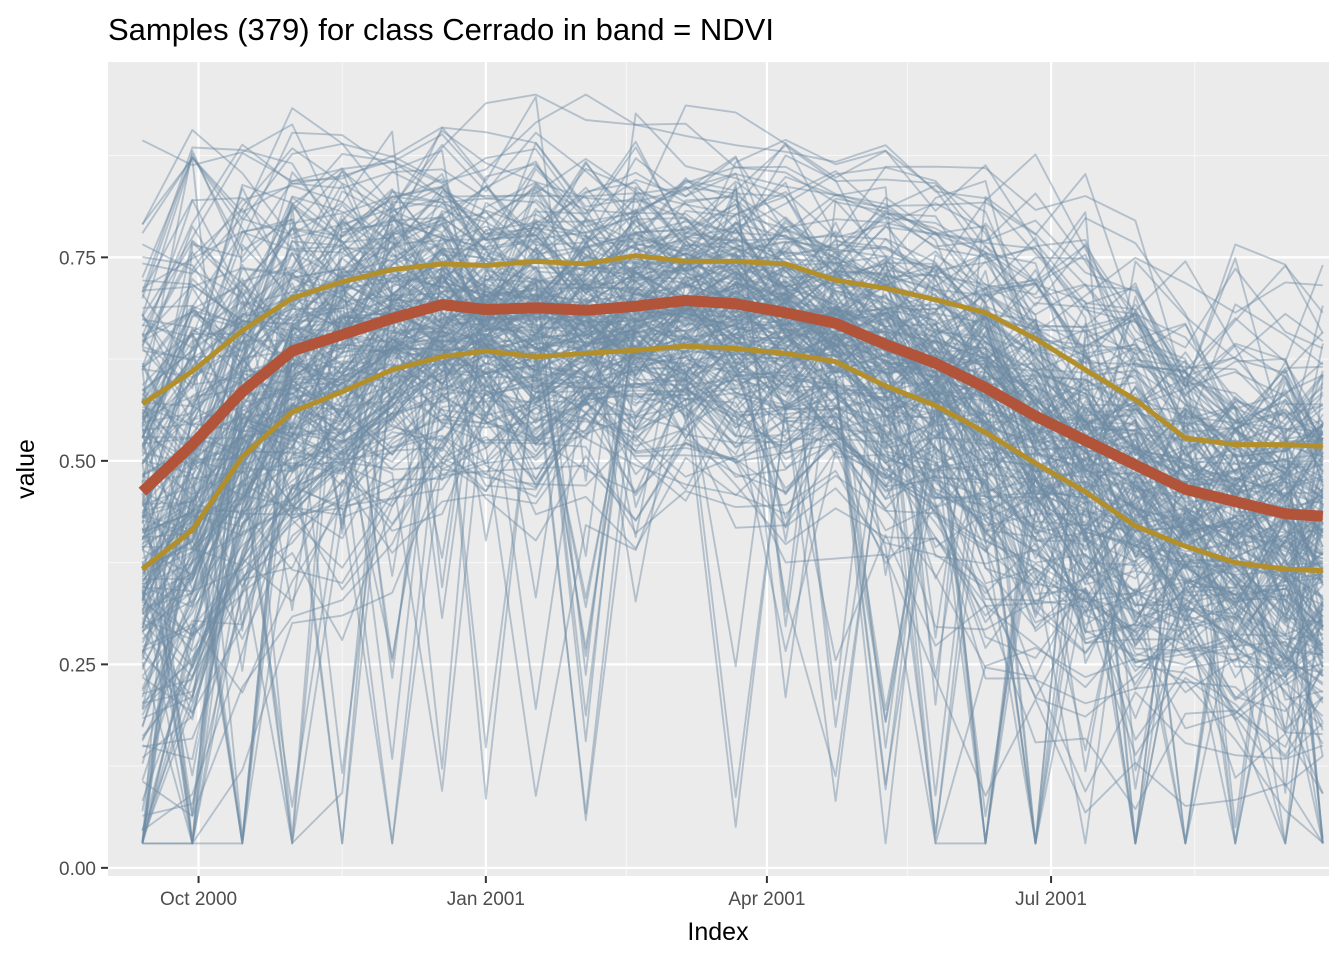  What do you see at coordinates (1051, 899) in the screenshot?
I see `x-tick-label: Jul 2001` at bounding box center [1051, 899].